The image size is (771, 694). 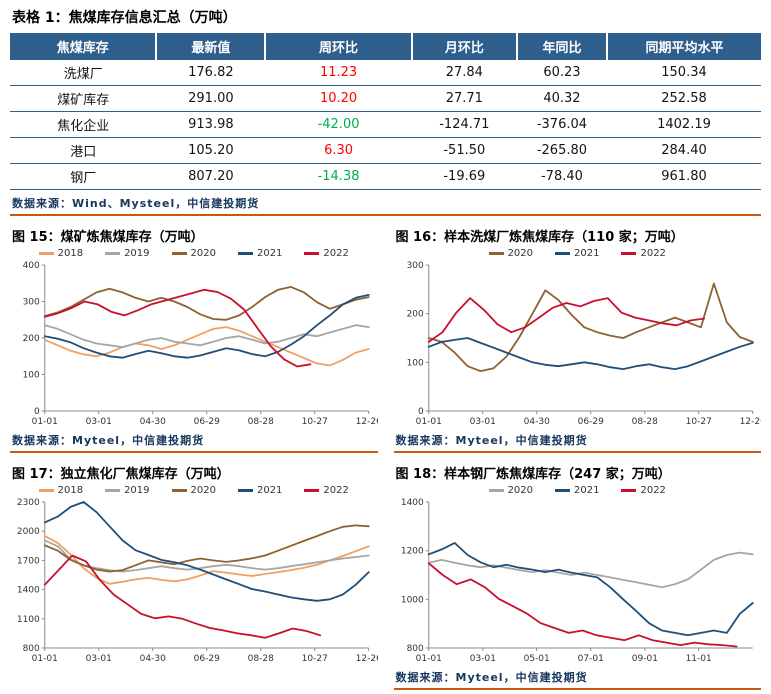 I want to click on row-label: 焦化企业, so click(x=83, y=124).